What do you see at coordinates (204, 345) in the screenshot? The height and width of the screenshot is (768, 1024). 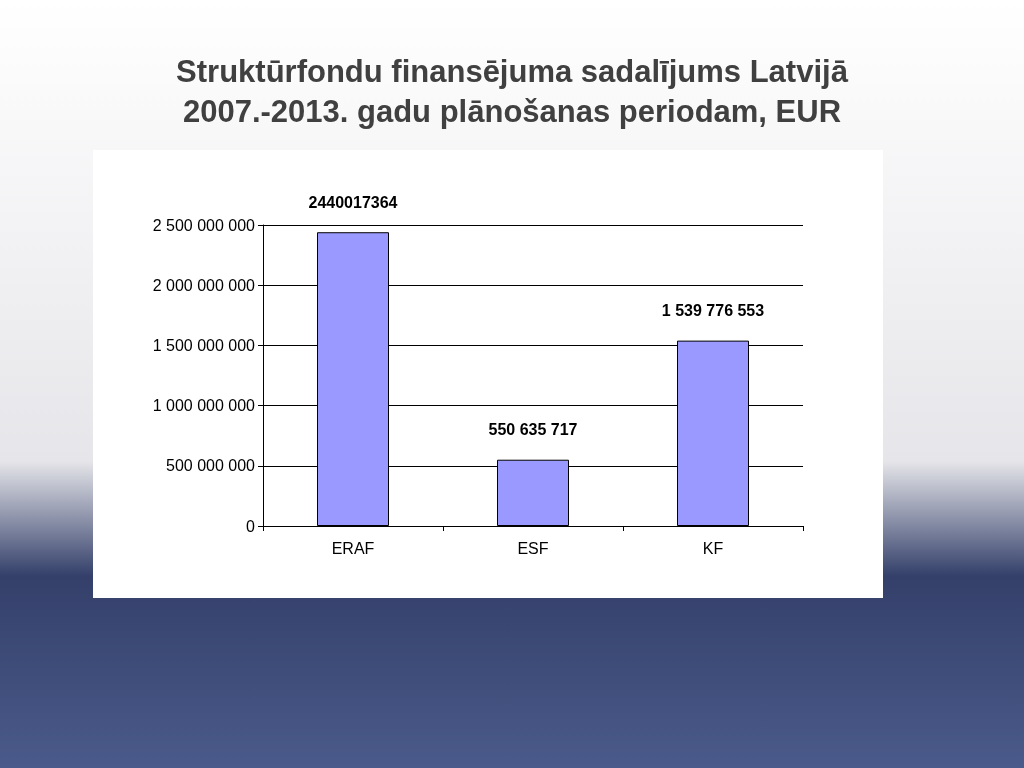 I see `y-tick-label: 1 500 000 000` at bounding box center [204, 345].